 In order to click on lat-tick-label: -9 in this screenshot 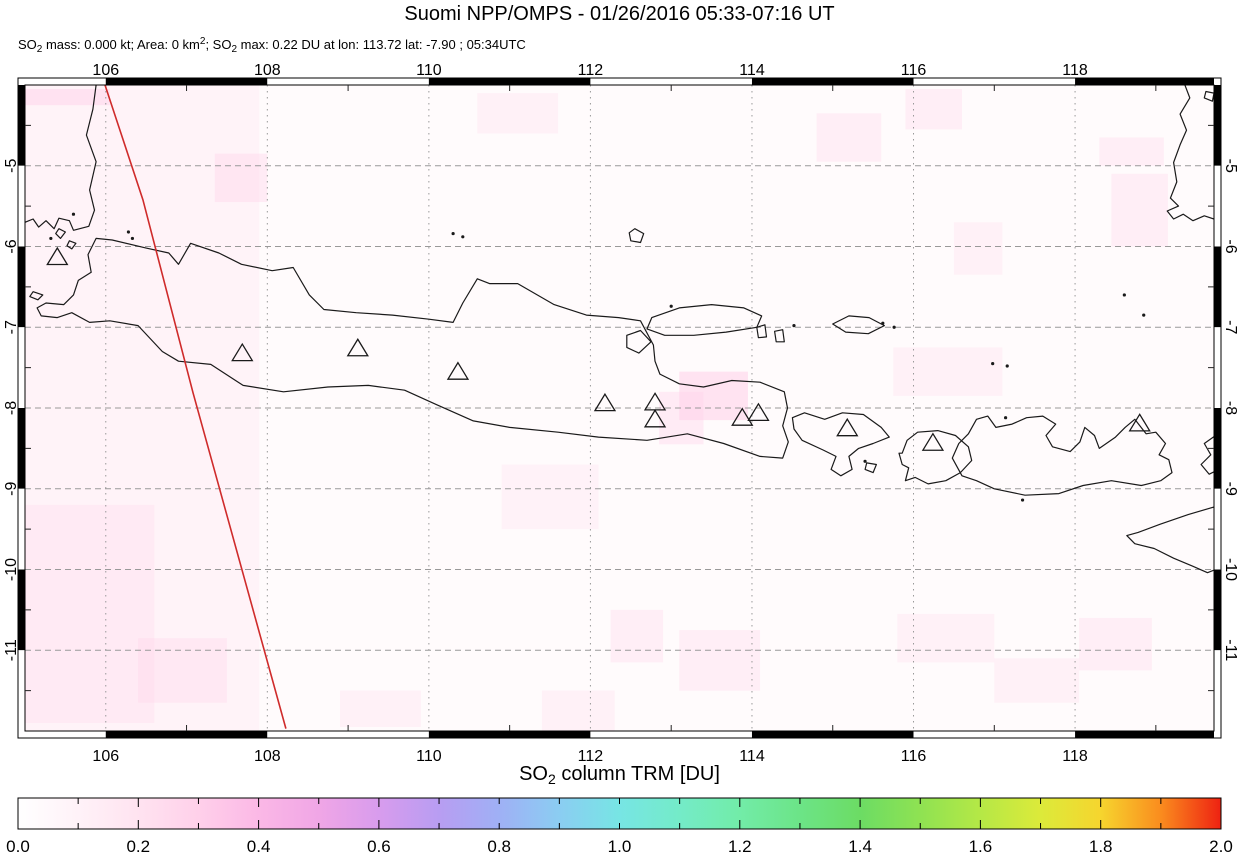, I will do `click(1230, 489)`.